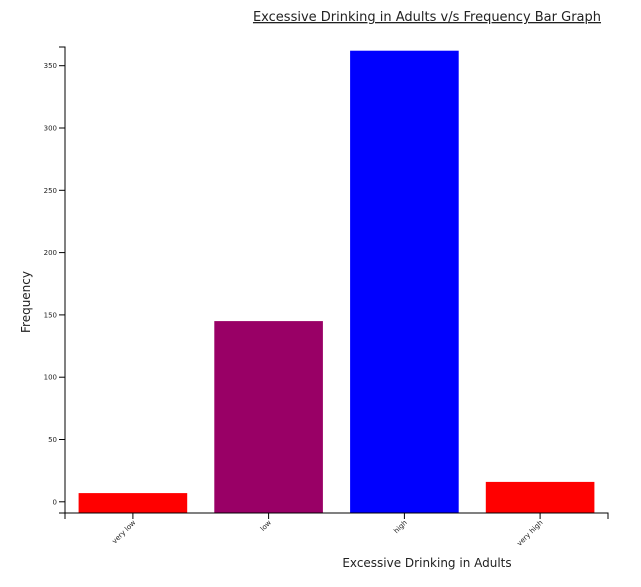 Image resolution: width=641 pixels, height=587 pixels. Describe the element at coordinates (50, 253) in the screenshot. I see `y-tick-label-200: 200` at that location.